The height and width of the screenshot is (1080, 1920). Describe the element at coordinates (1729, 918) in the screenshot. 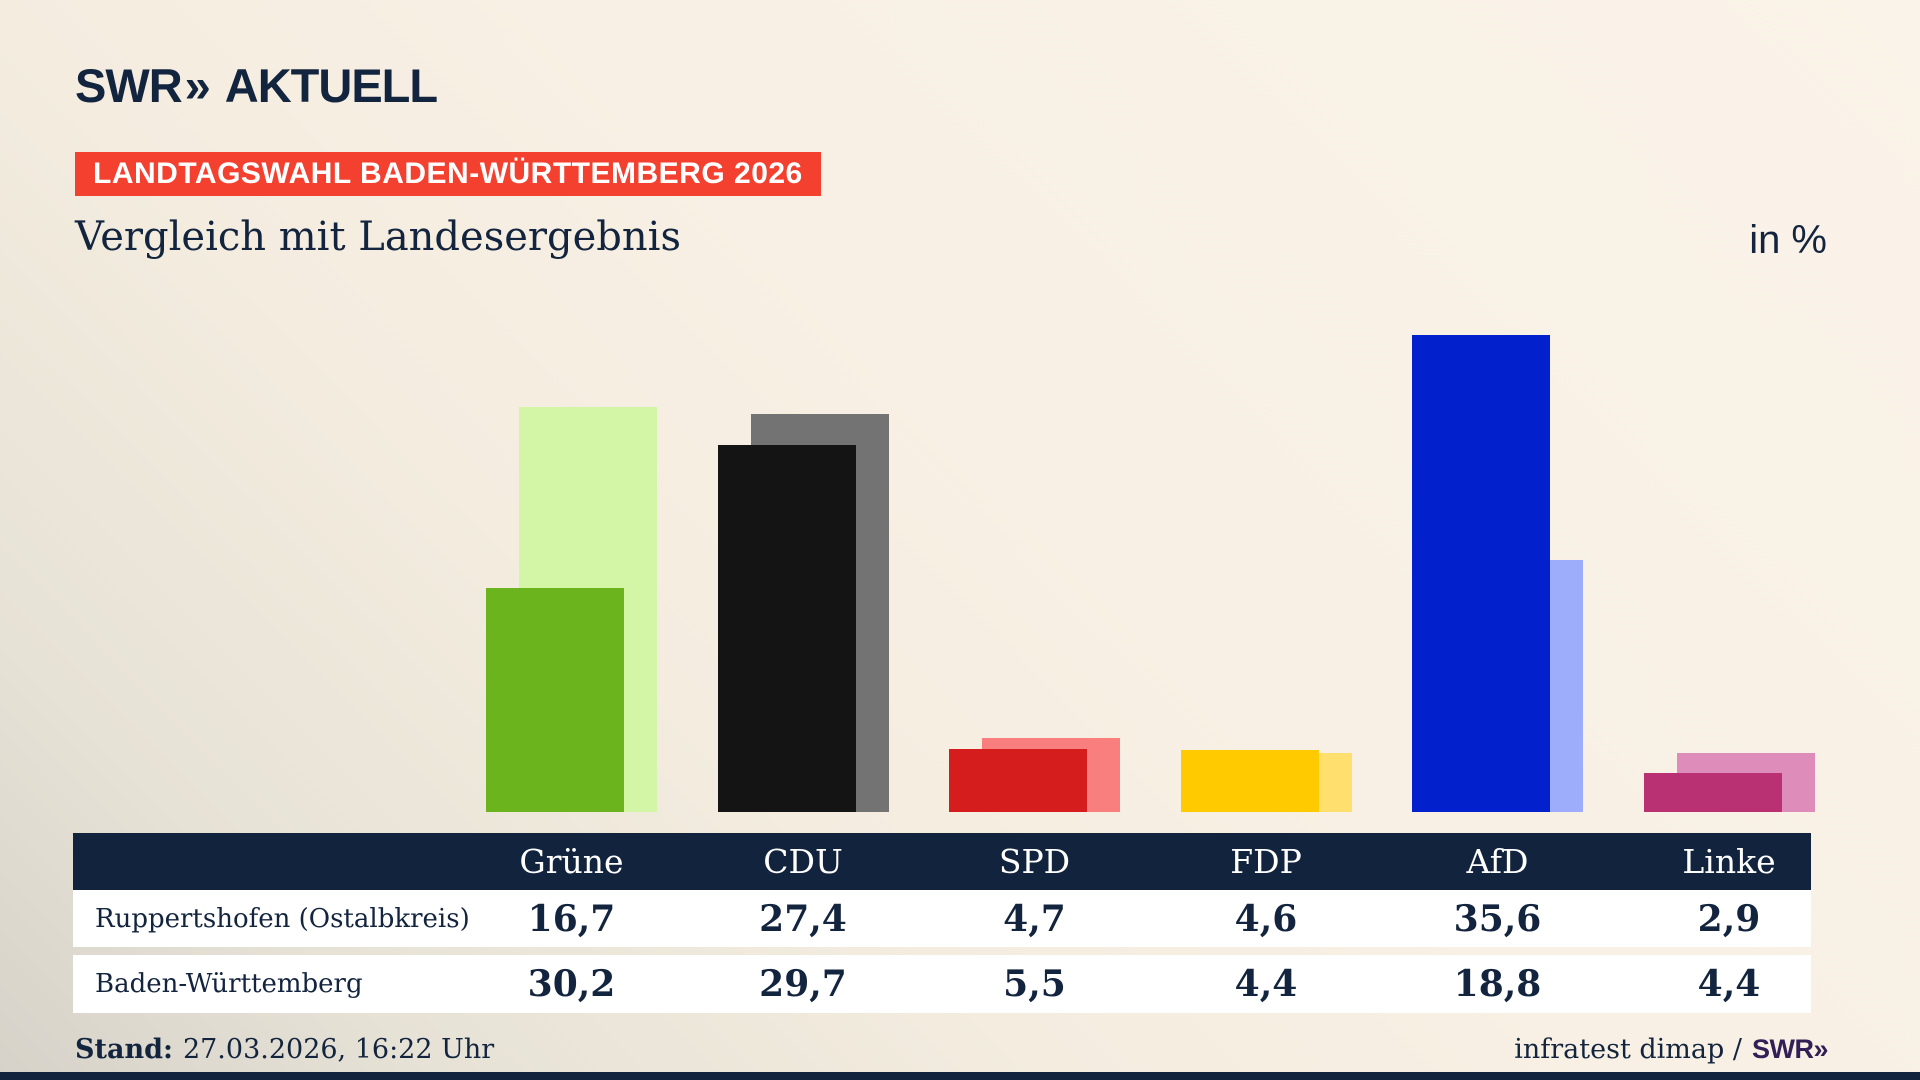

I see `value-ruppertshofen-ostalbkreis-linke: 2,9` at that location.